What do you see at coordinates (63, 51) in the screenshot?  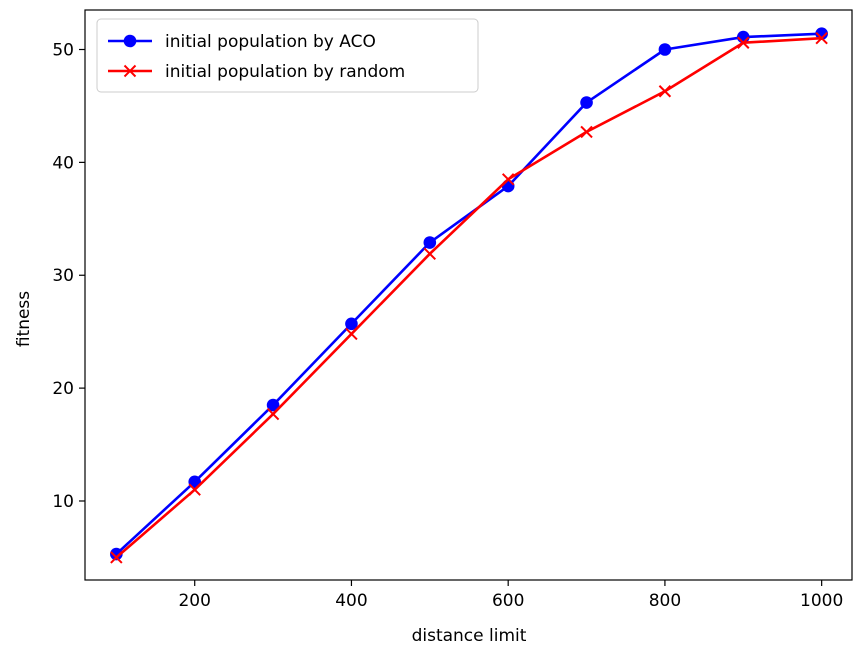 I see `y-tick-label: 50` at bounding box center [63, 51].